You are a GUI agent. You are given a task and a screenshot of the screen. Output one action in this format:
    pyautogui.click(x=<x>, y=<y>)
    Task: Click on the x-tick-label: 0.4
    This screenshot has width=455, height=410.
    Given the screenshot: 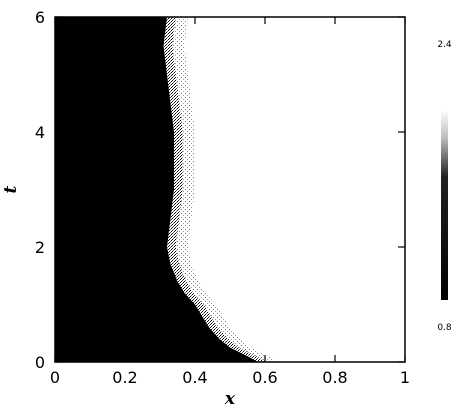 What is the action you would take?
    pyautogui.click(x=194, y=377)
    